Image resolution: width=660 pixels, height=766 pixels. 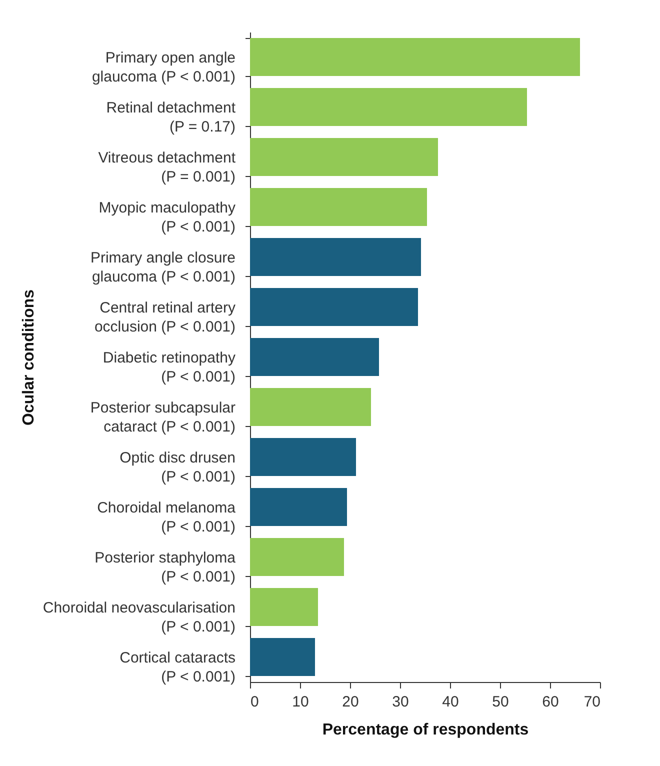 What do you see at coordinates (400, 702) in the screenshot?
I see `x-tick-label: 30` at bounding box center [400, 702].